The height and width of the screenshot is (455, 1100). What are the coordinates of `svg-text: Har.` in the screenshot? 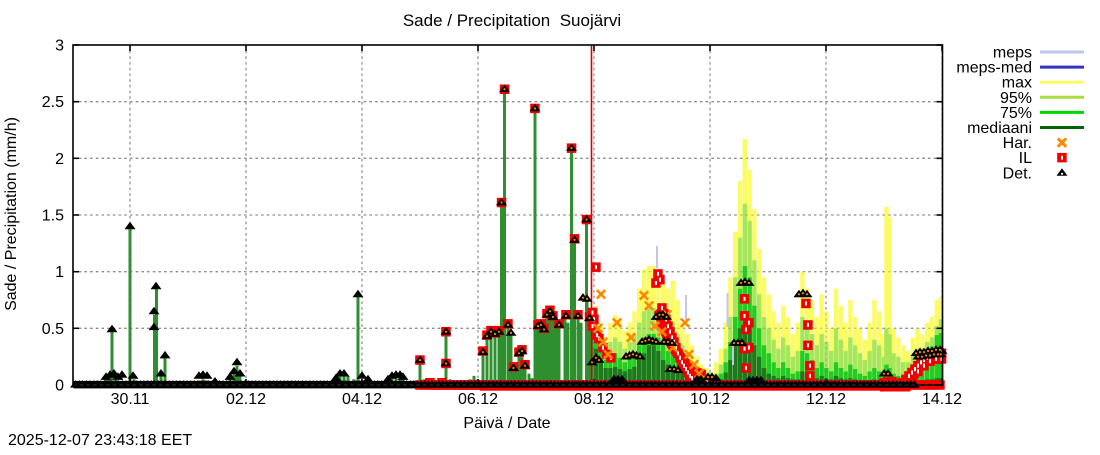 It's located at (1017, 143).